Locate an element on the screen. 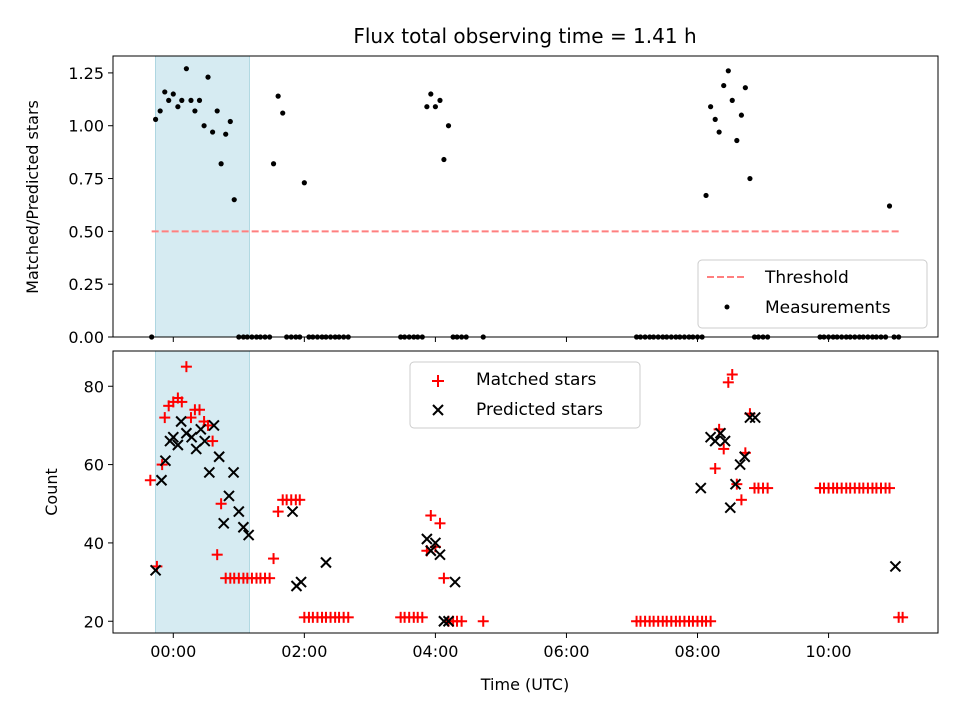 This screenshot has height=720, width=960. top-x-ticks is located at coordinates (501, 339).